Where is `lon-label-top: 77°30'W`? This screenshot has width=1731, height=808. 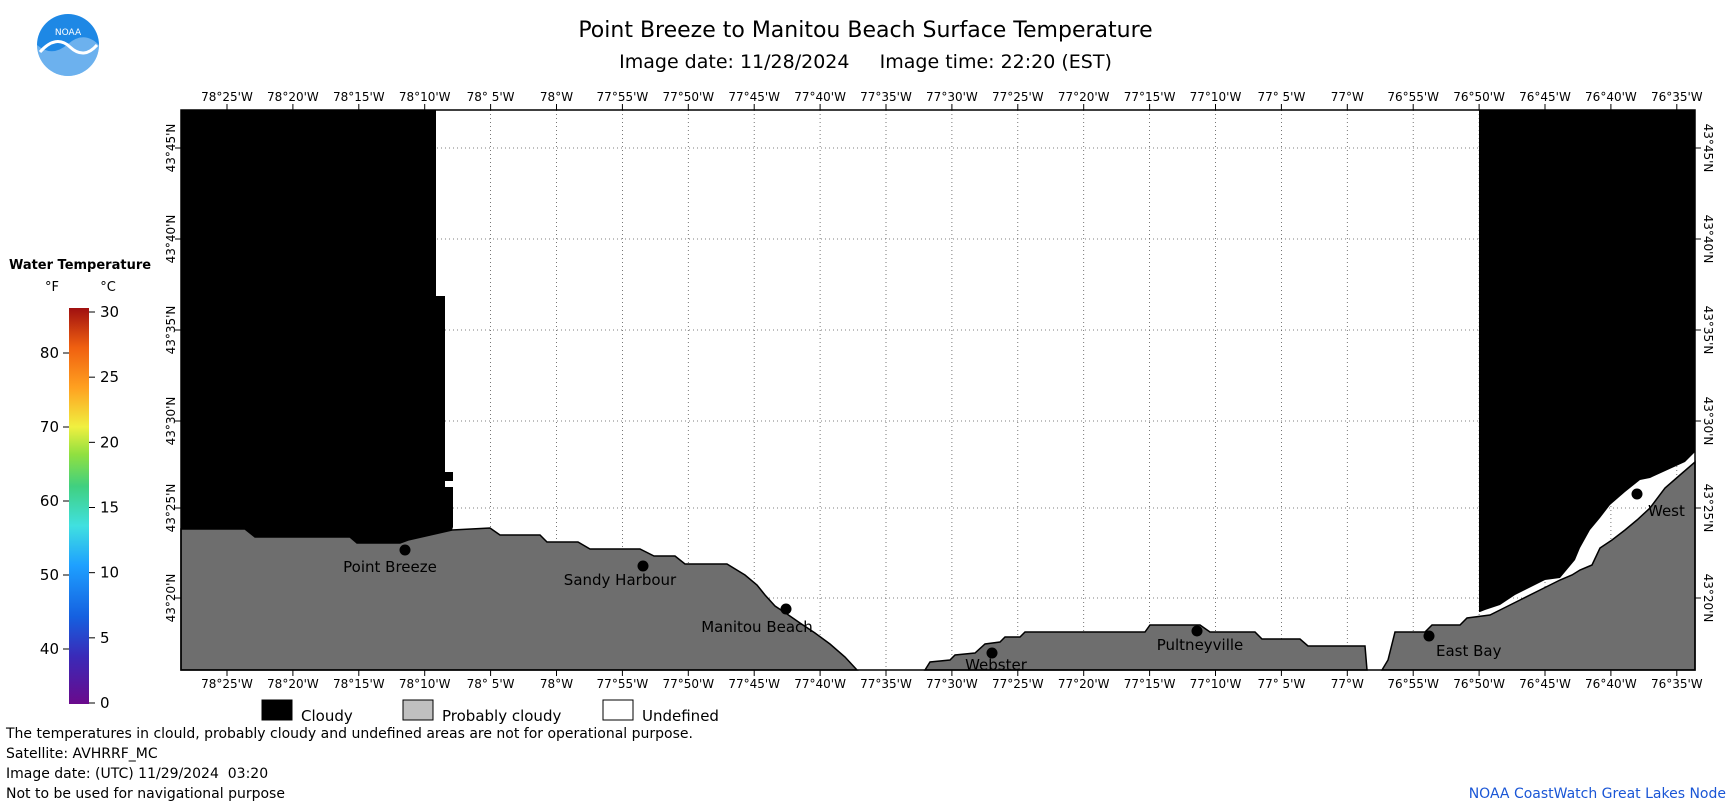
lon-label-top: 77°30'W is located at coordinates (952, 97).